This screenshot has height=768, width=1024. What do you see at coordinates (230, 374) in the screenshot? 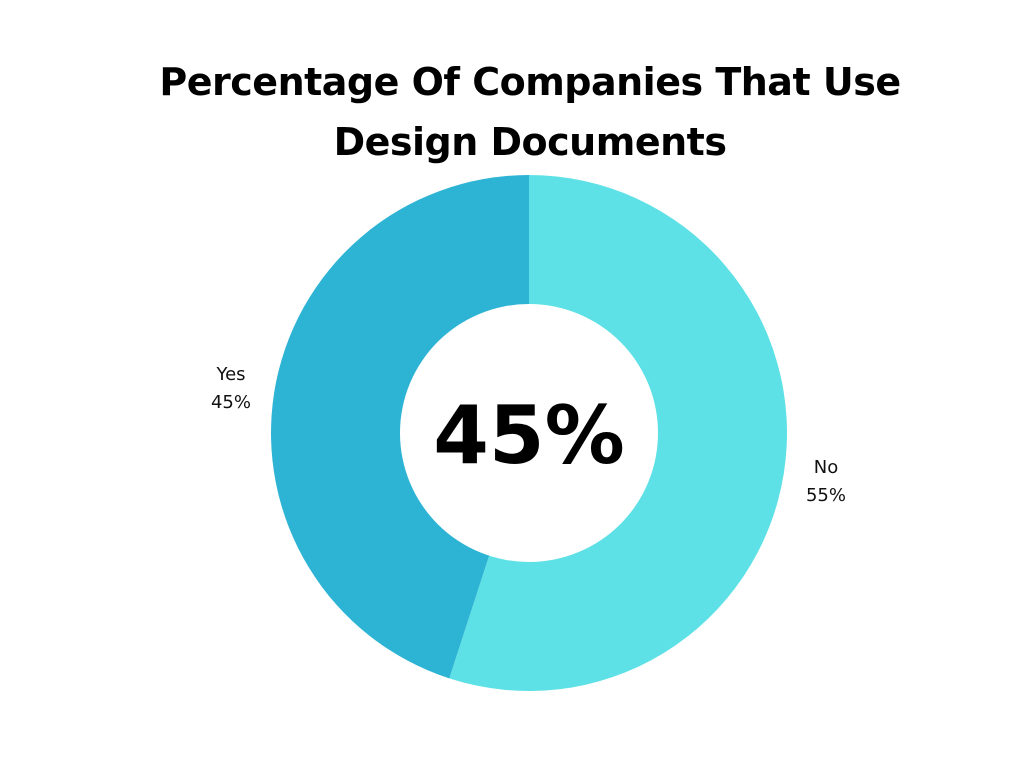
I see `slice-label-yes: Yes` at bounding box center [230, 374].